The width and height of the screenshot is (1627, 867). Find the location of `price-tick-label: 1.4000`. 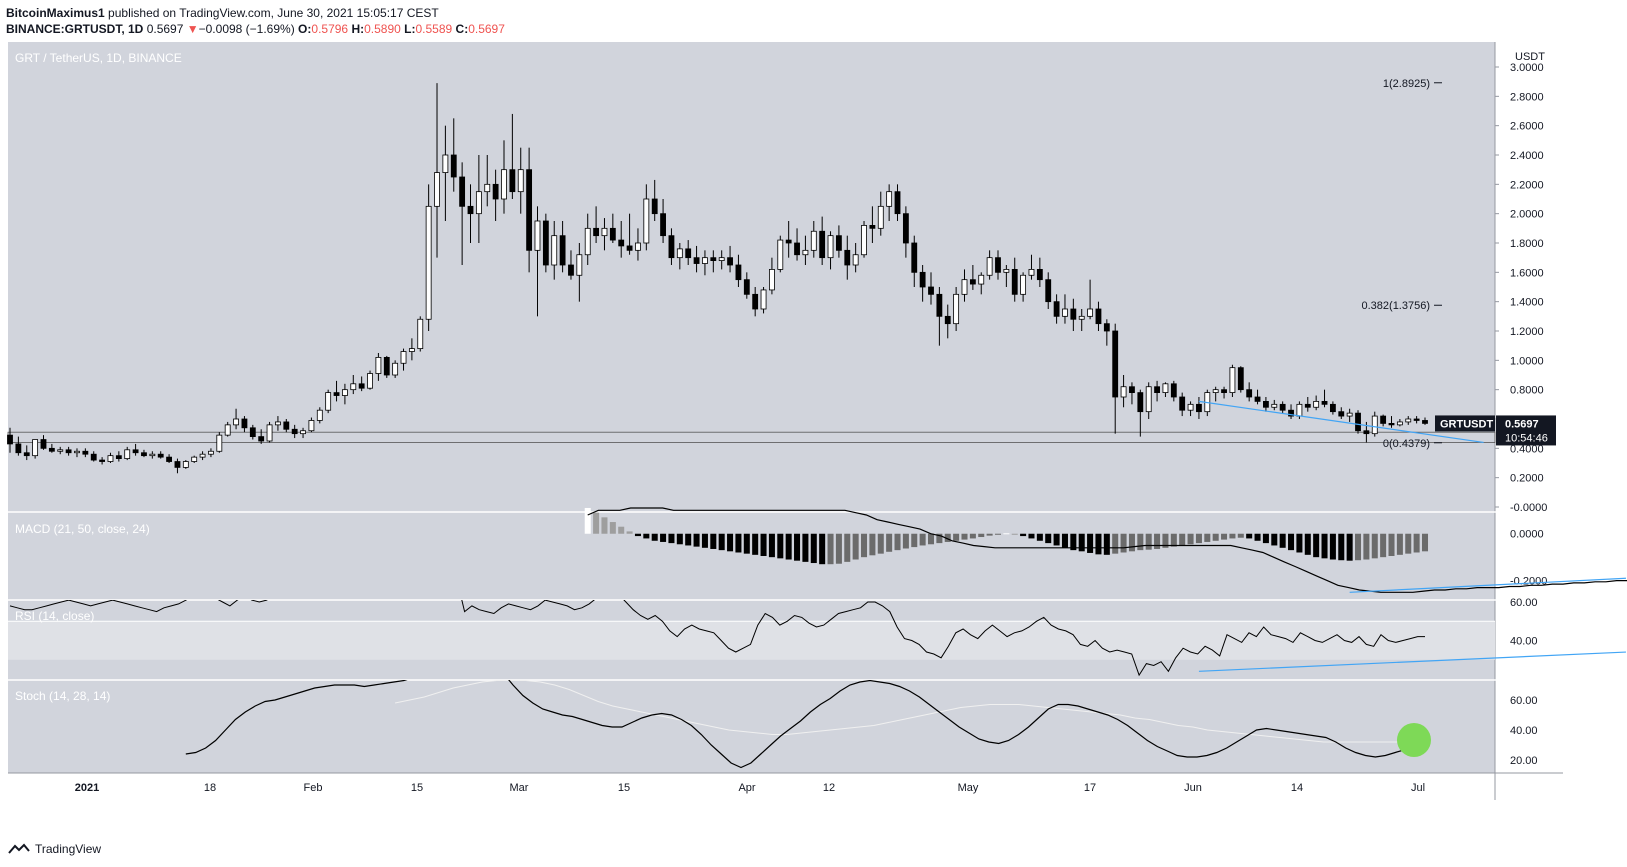

price-tick-label: 1.4000 is located at coordinates (1527, 303).